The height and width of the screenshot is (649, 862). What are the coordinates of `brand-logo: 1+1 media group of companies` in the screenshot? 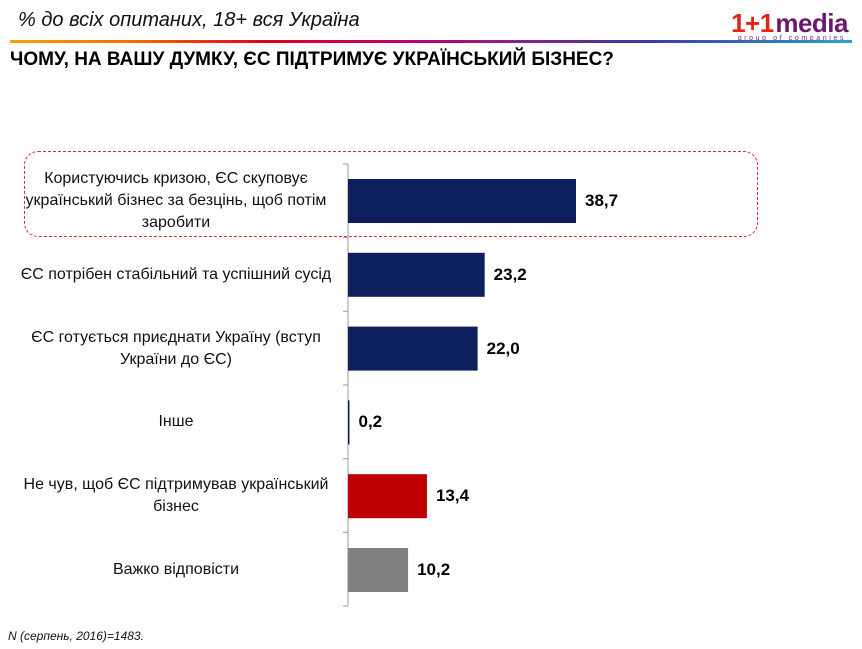 It's located at (773, 25).